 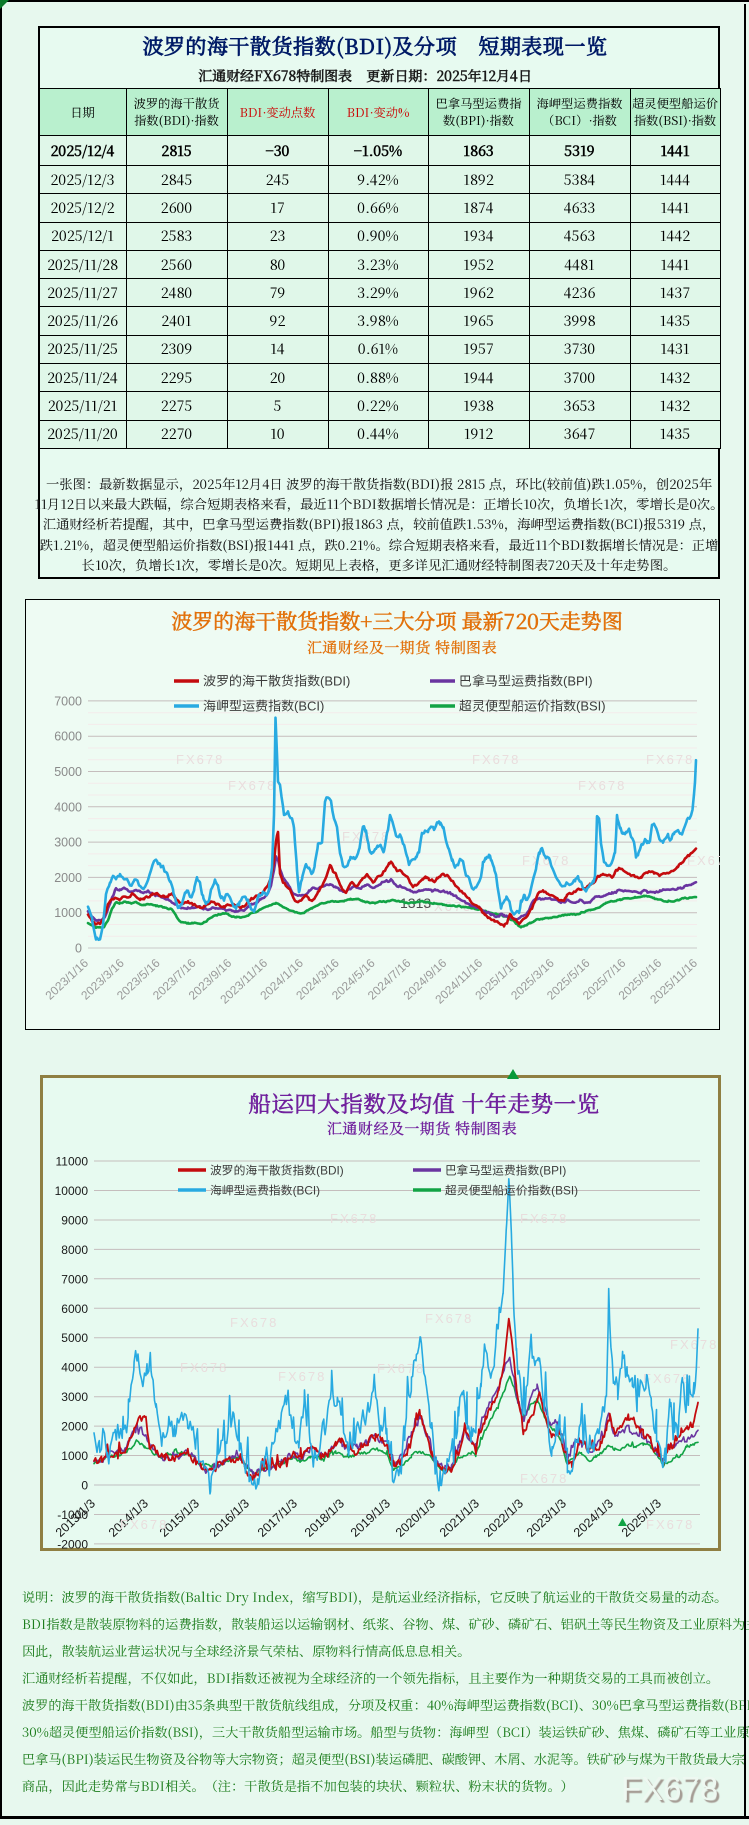 I want to click on svg-text: 2016/1/3, so click(x=229, y=1517).